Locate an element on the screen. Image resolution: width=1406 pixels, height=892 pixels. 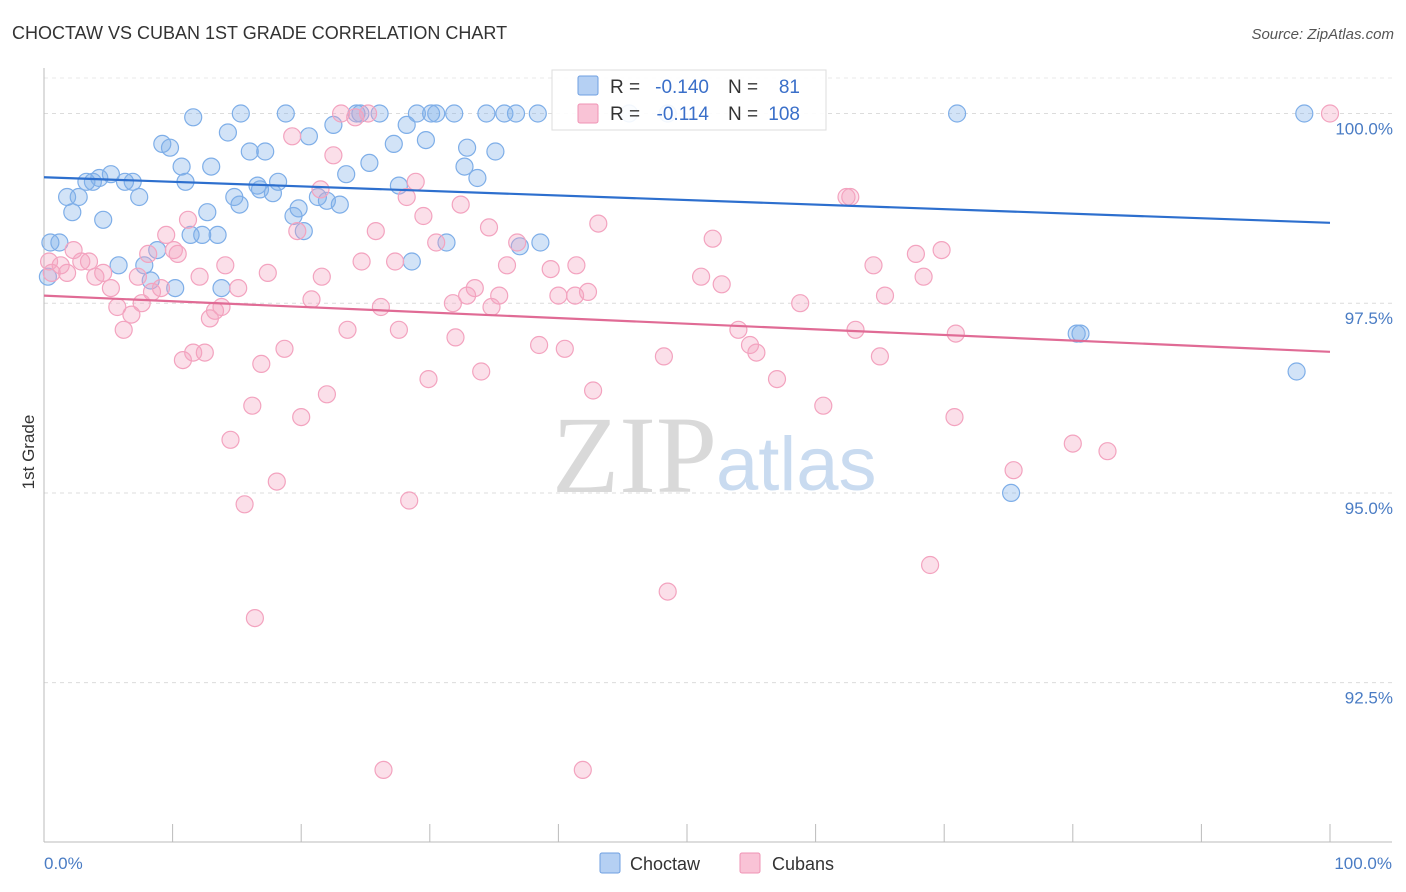
legend-cubans-n-label: N = is located at coordinates (743, 114).